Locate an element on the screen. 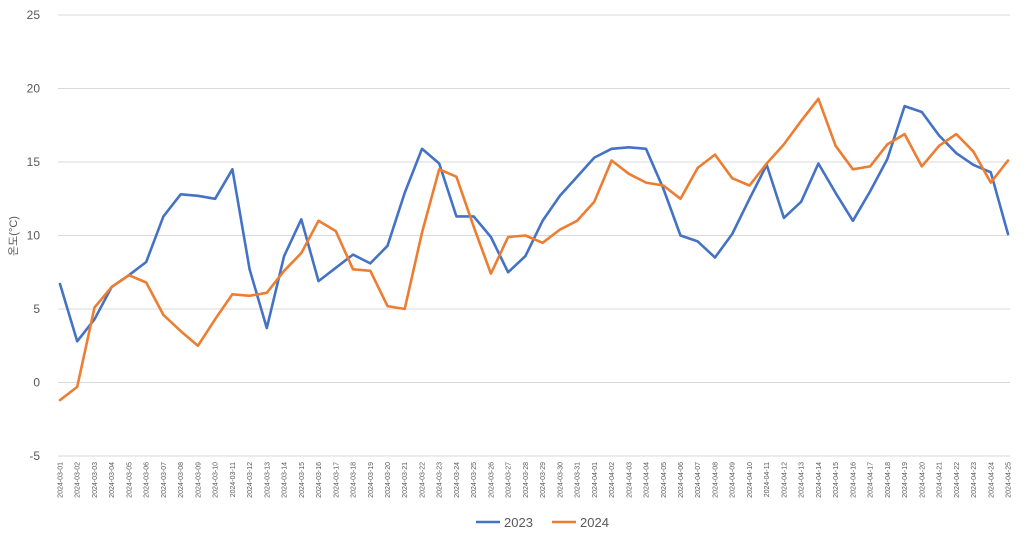  x-tick-label: 2024-03-06 is located at coordinates (147, 480).